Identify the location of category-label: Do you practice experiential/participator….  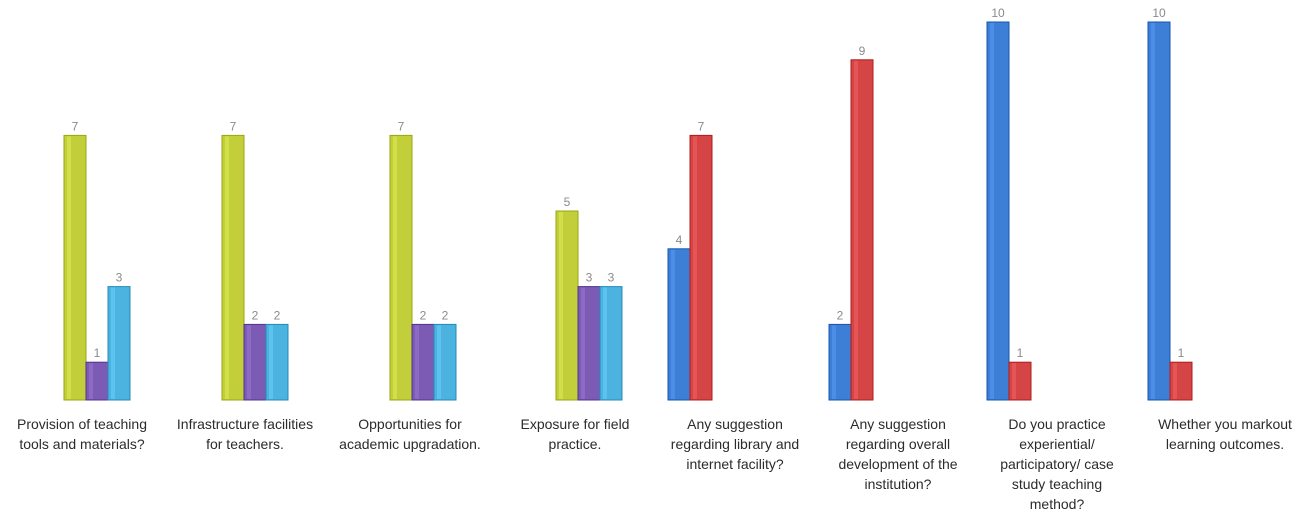
(1057, 464).